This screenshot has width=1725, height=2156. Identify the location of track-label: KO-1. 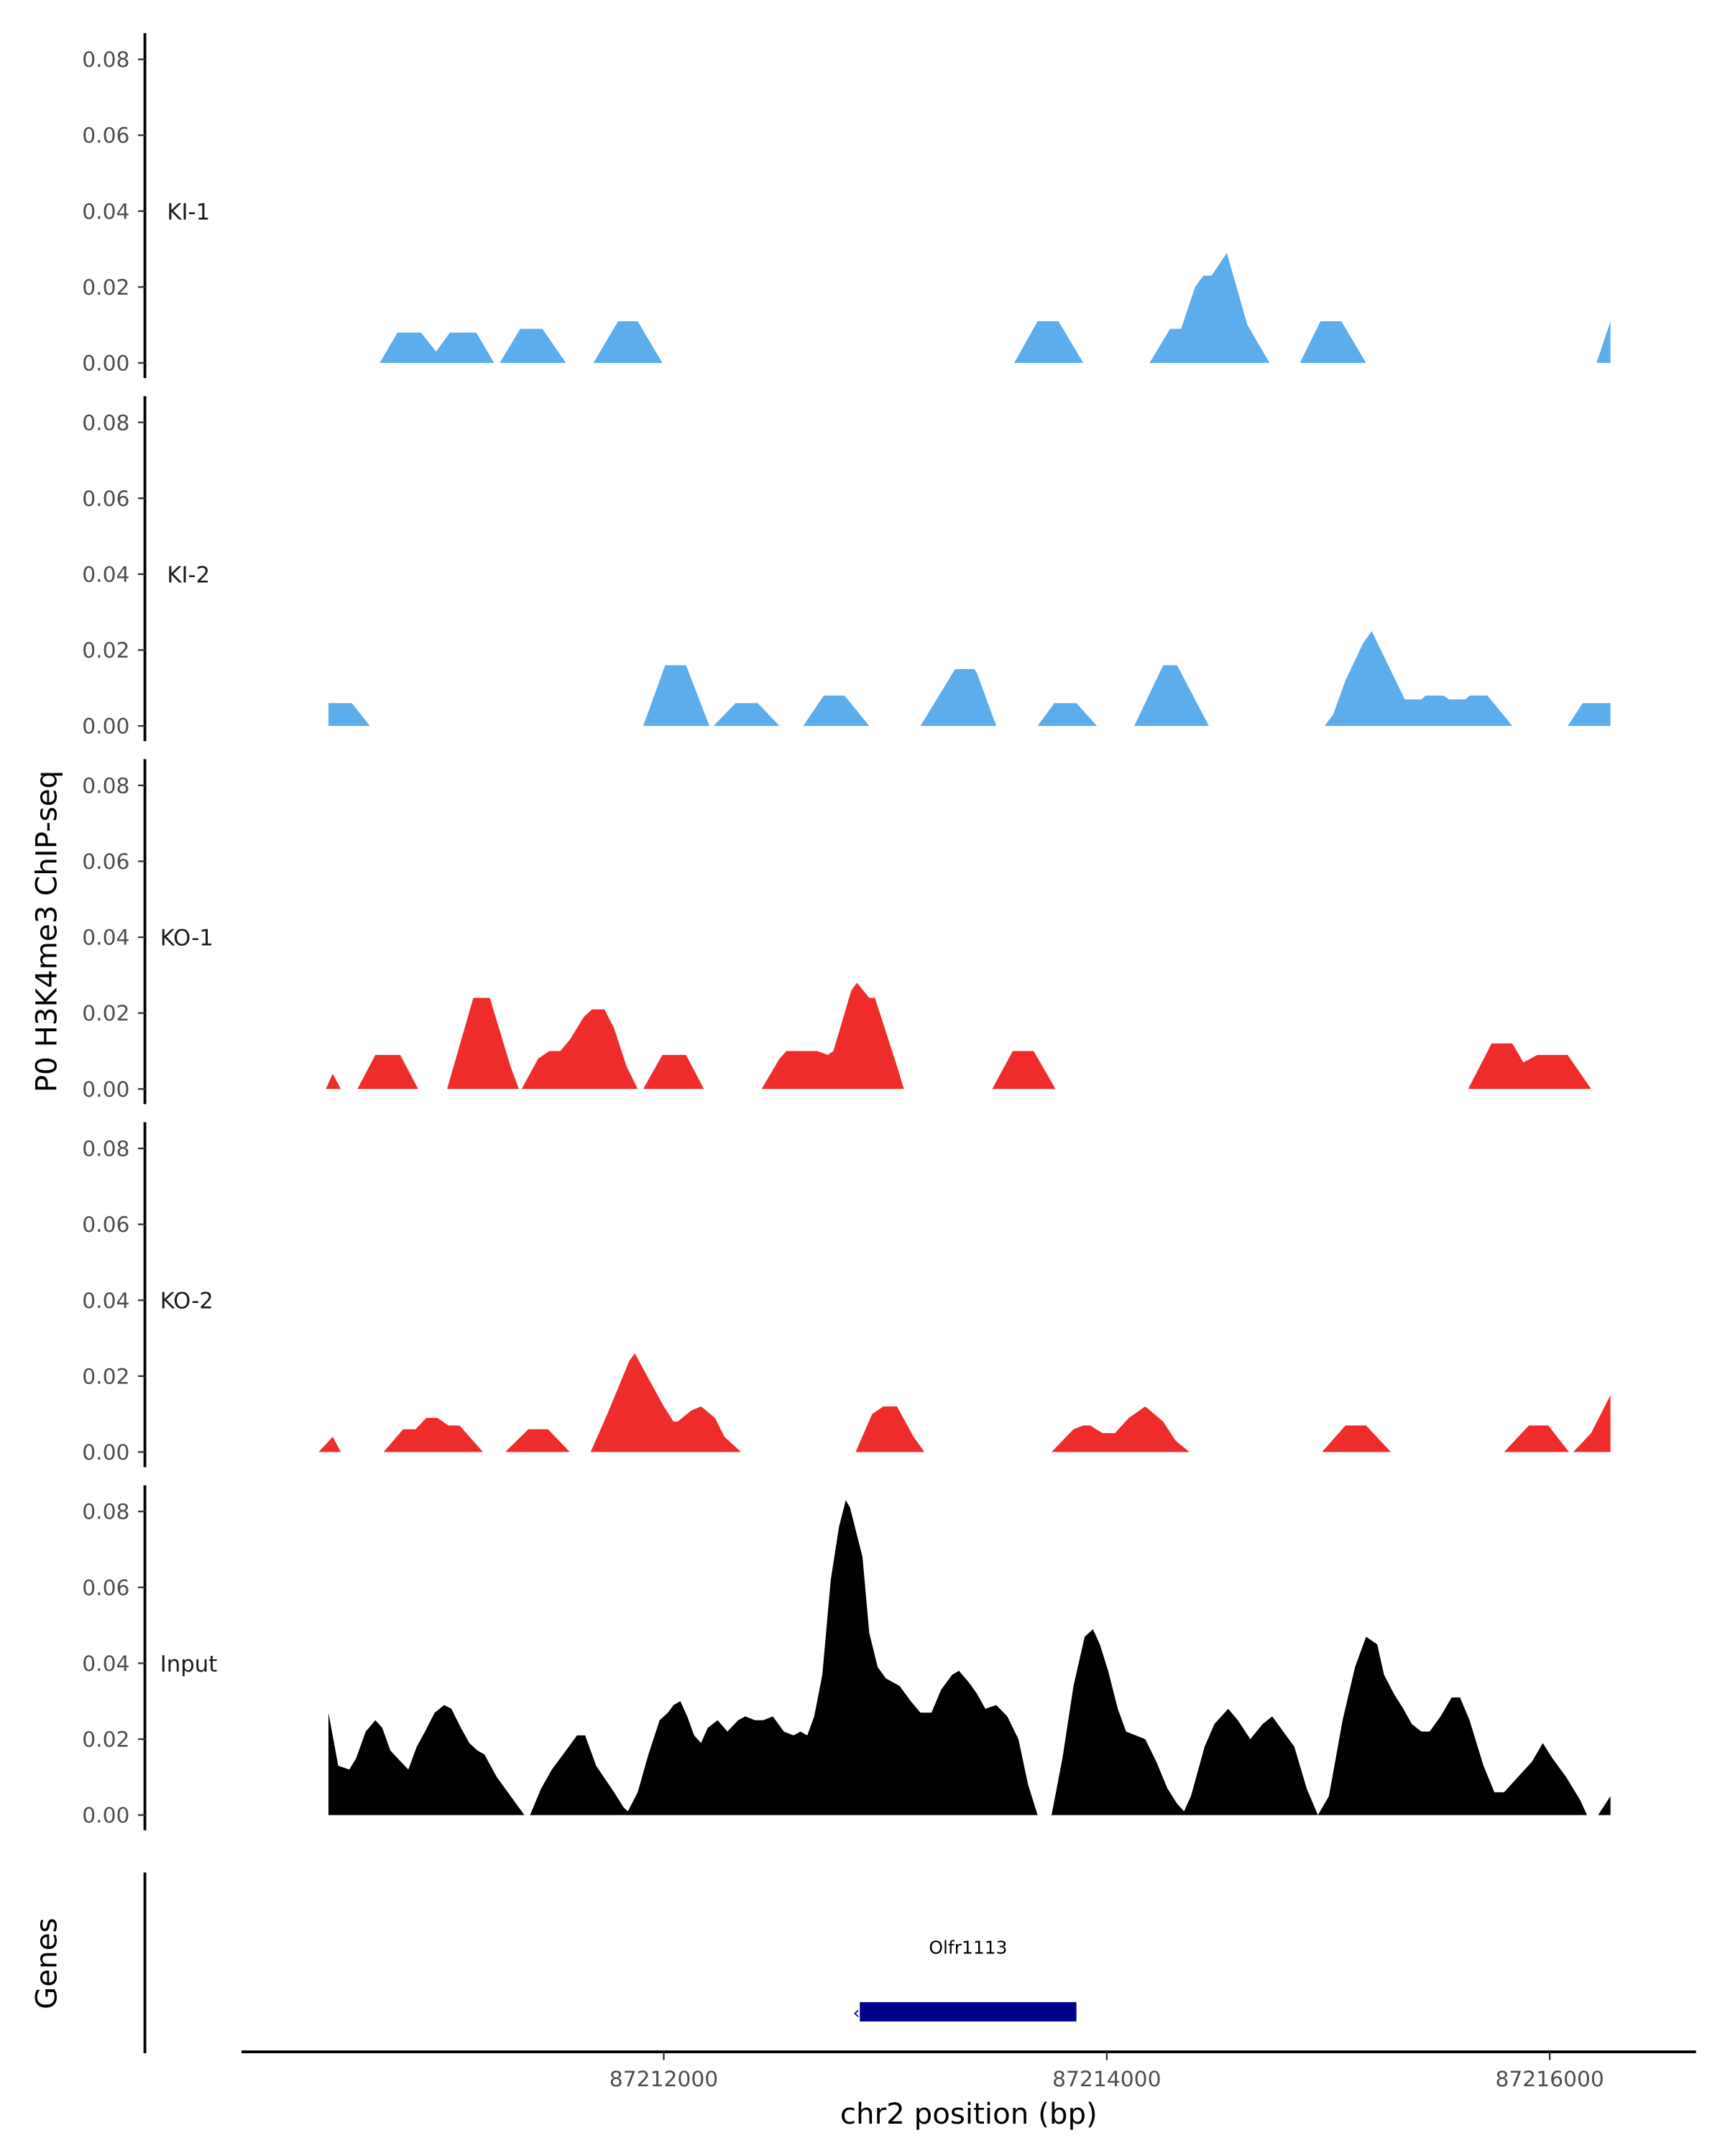
(186, 939).